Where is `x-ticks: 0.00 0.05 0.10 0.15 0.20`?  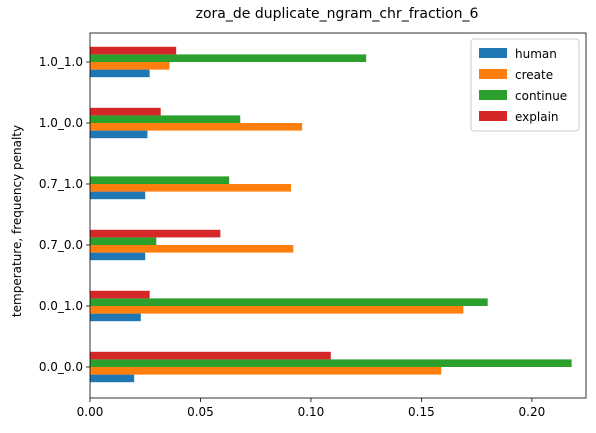 x-ticks: 0.00 0.05 0.10 0.15 0.20 is located at coordinates (311, 408).